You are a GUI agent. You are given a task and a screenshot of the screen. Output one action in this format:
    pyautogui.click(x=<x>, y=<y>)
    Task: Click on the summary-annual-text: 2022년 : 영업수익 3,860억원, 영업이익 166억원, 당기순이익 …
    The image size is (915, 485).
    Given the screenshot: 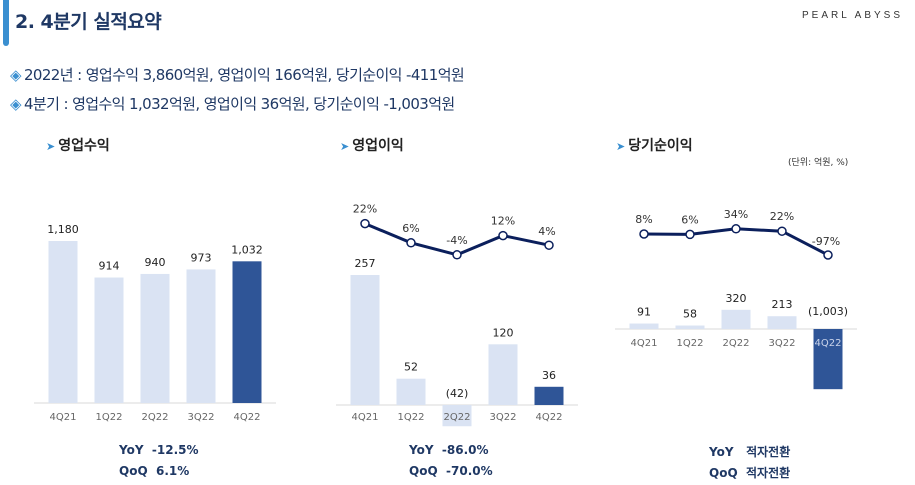 What is the action you would take?
    pyautogui.click(x=244, y=75)
    